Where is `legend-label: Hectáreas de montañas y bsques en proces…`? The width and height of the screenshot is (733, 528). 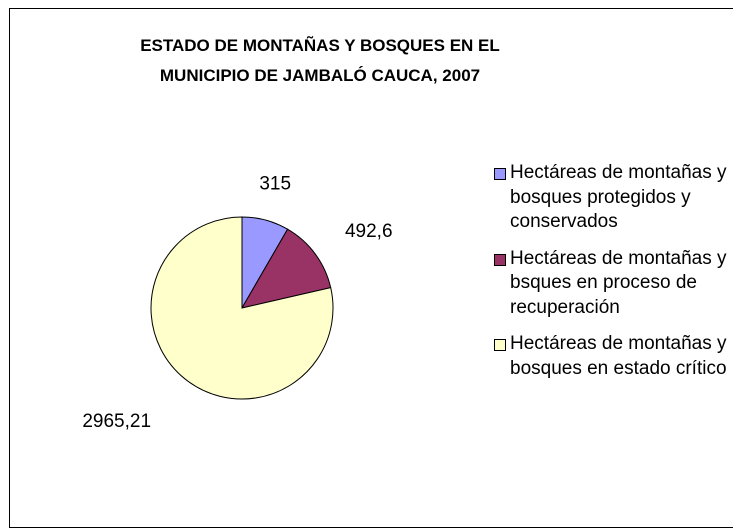
legend-label: Hectáreas de montañas y bsques en proces… is located at coordinates (618, 282).